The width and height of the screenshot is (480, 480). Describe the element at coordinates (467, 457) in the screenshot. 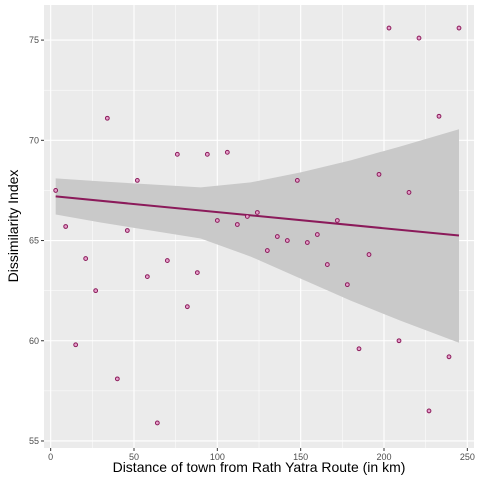

I see `x-tick-label: 250` at that location.